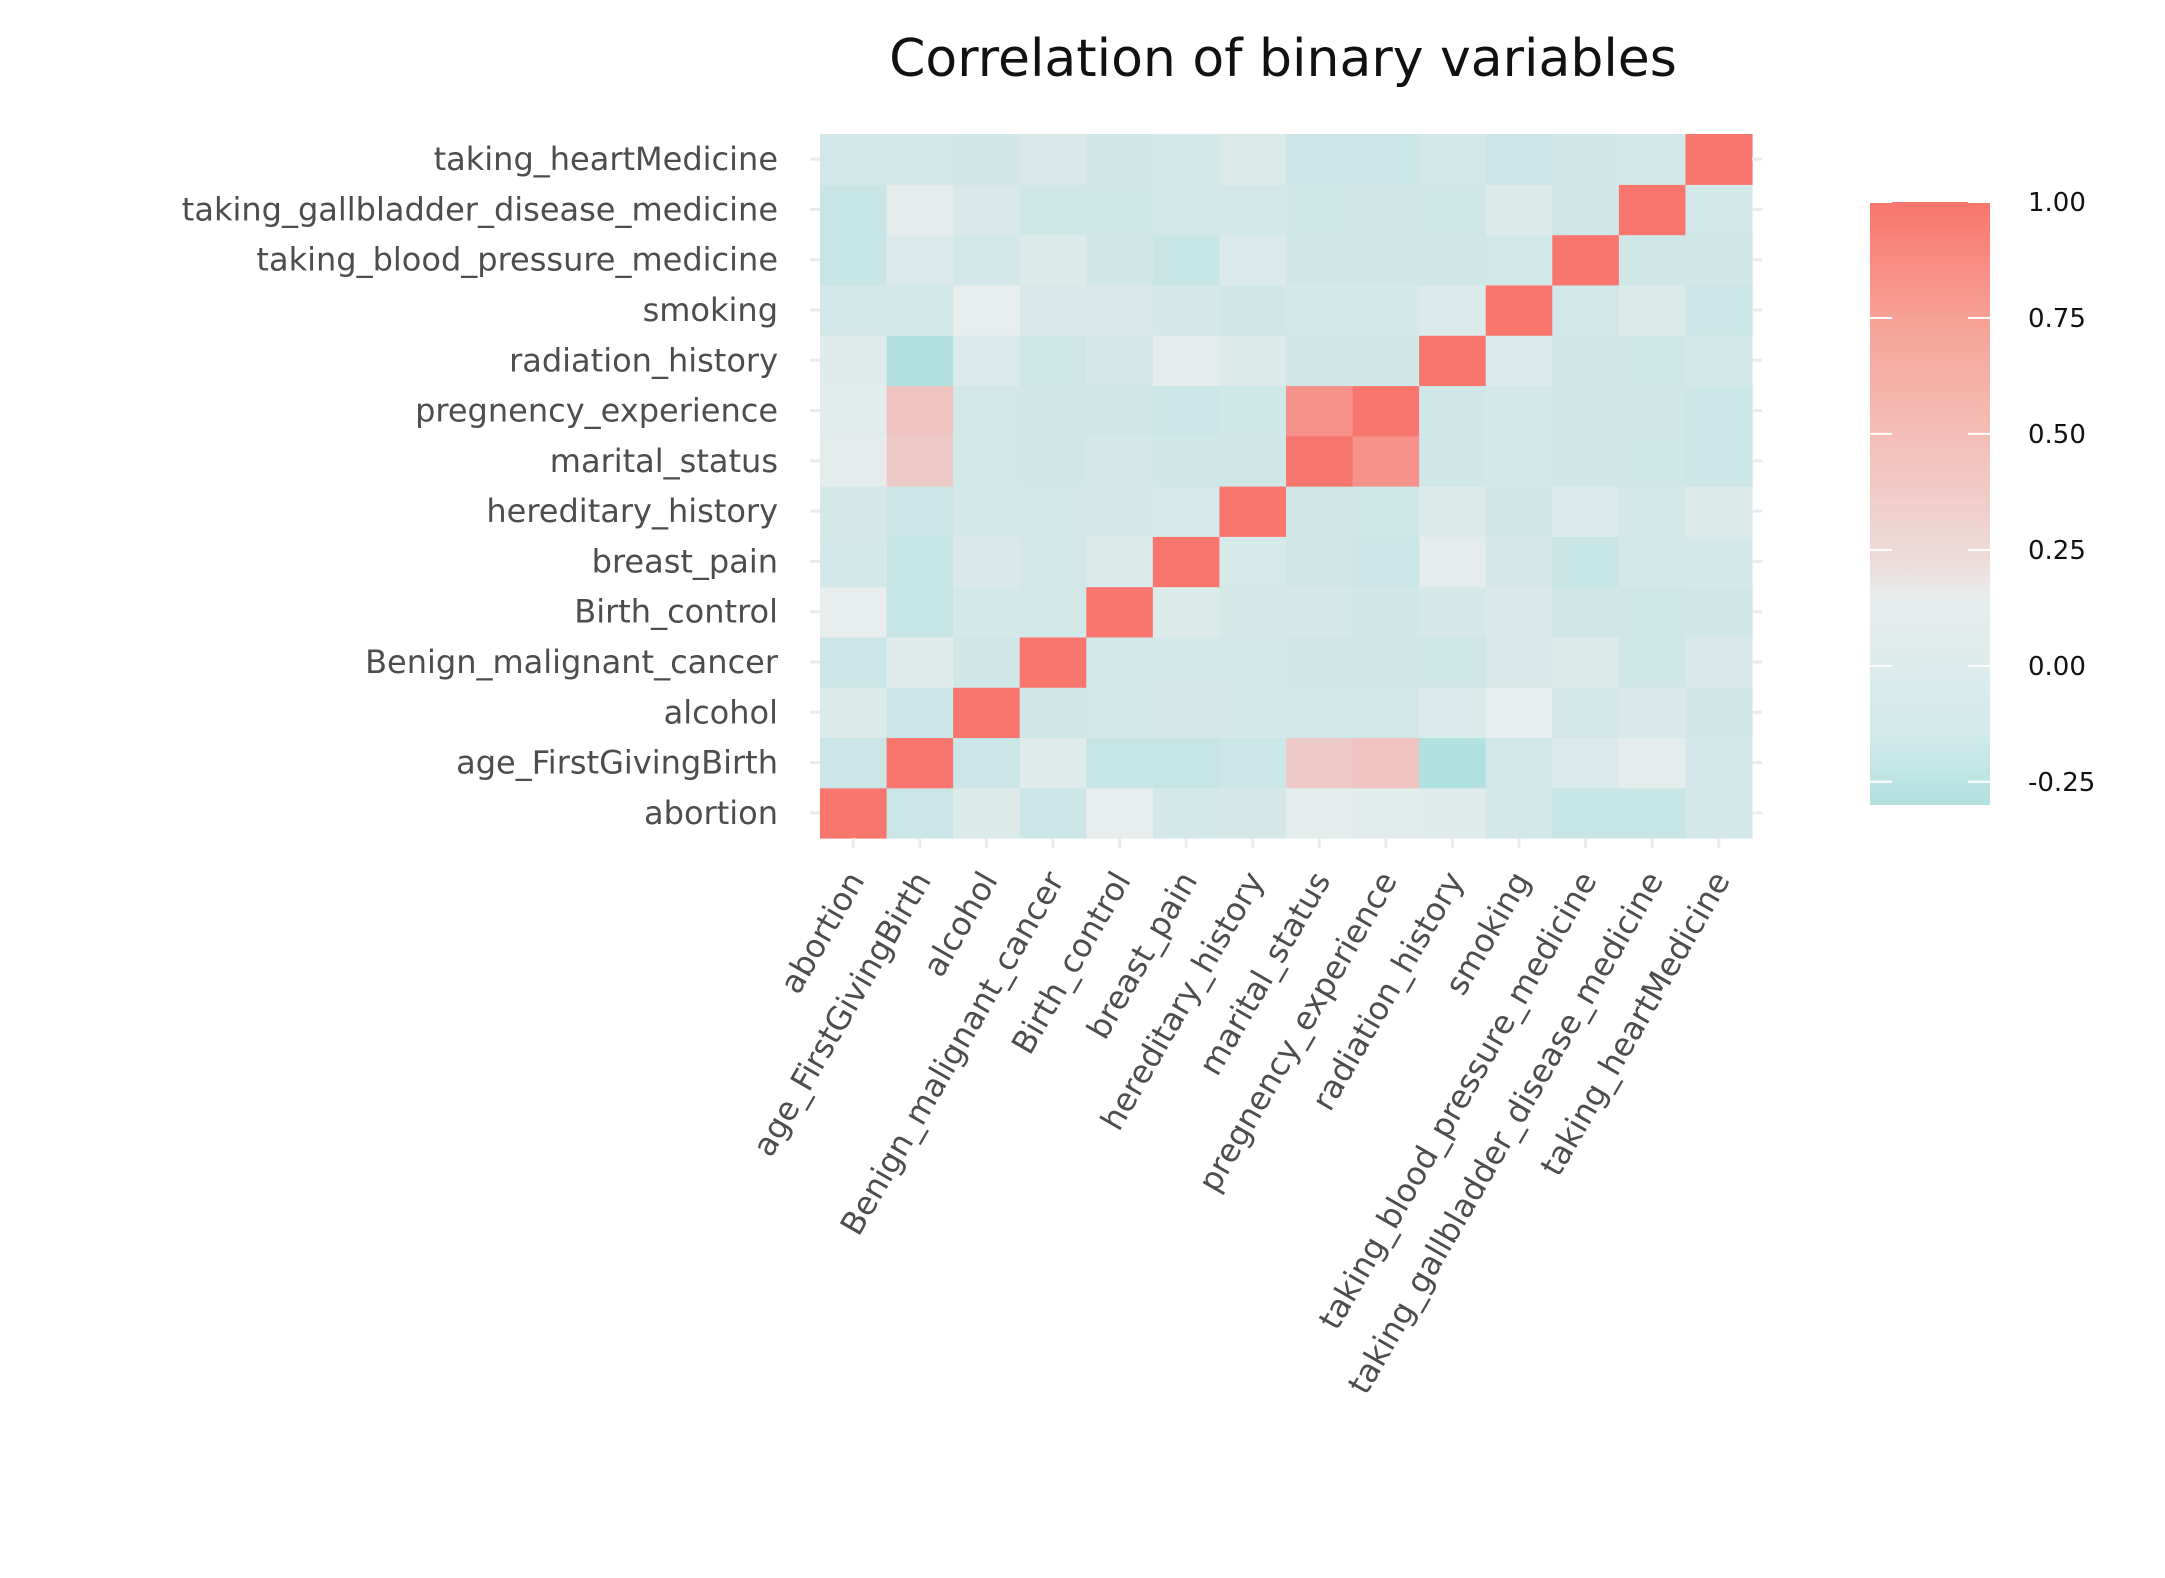 The height and width of the screenshot is (1578, 2165). I want to click on heatmap-cell-Benign_malignant_cancer-Benign_malignant_cancer, so click(1053, 662).